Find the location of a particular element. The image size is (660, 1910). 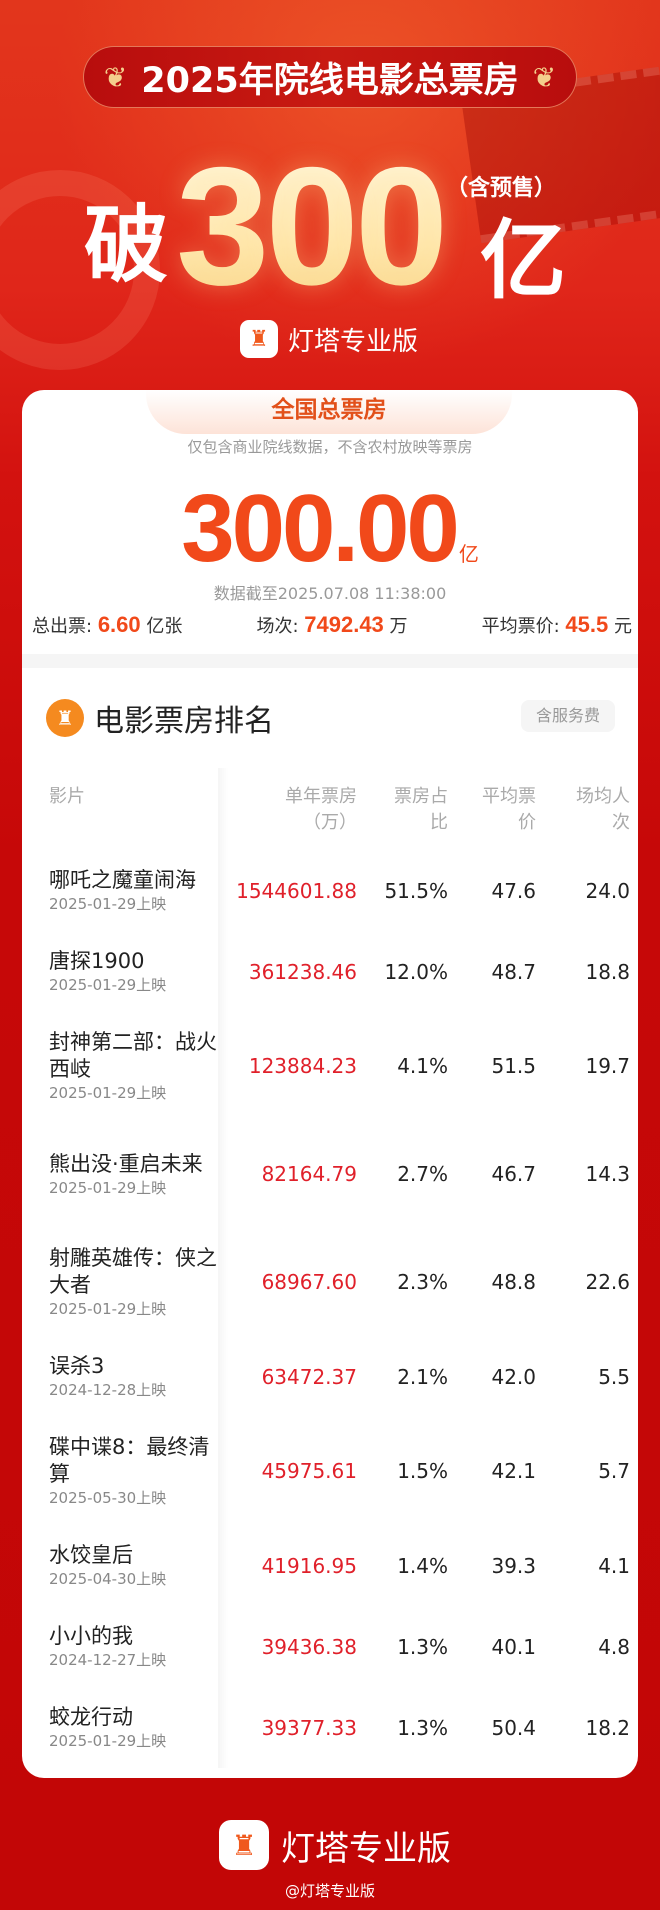

avg-attendance-value: 18.8 is located at coordinates (607, 971).